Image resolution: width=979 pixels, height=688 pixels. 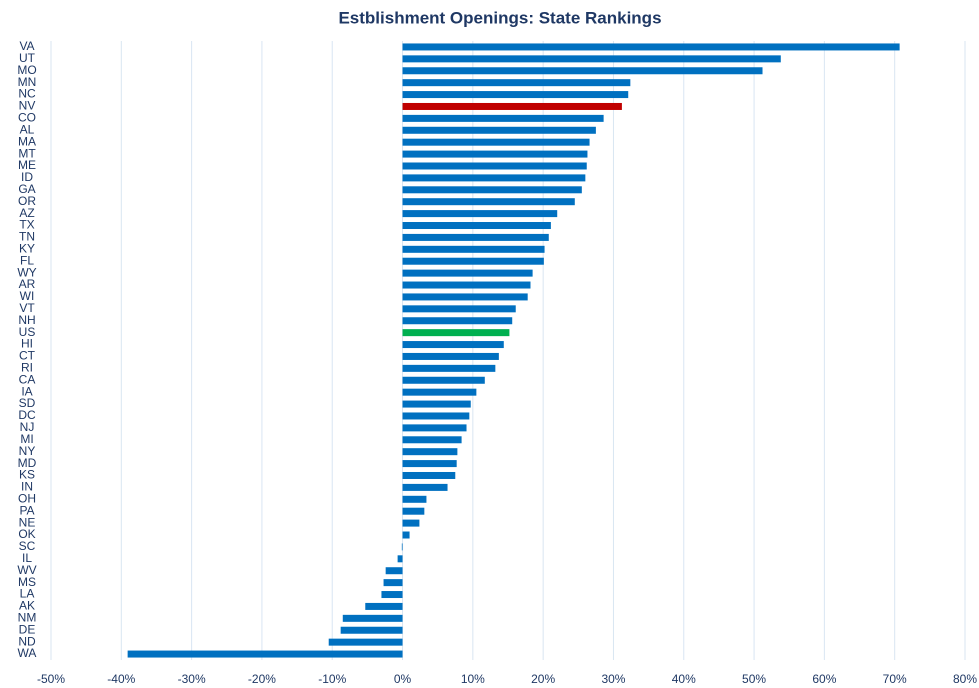 What do you see at coordinates (26, 189) in the screenshot?
I see `y-tick-label: GA` at bounding box center [26, 189].